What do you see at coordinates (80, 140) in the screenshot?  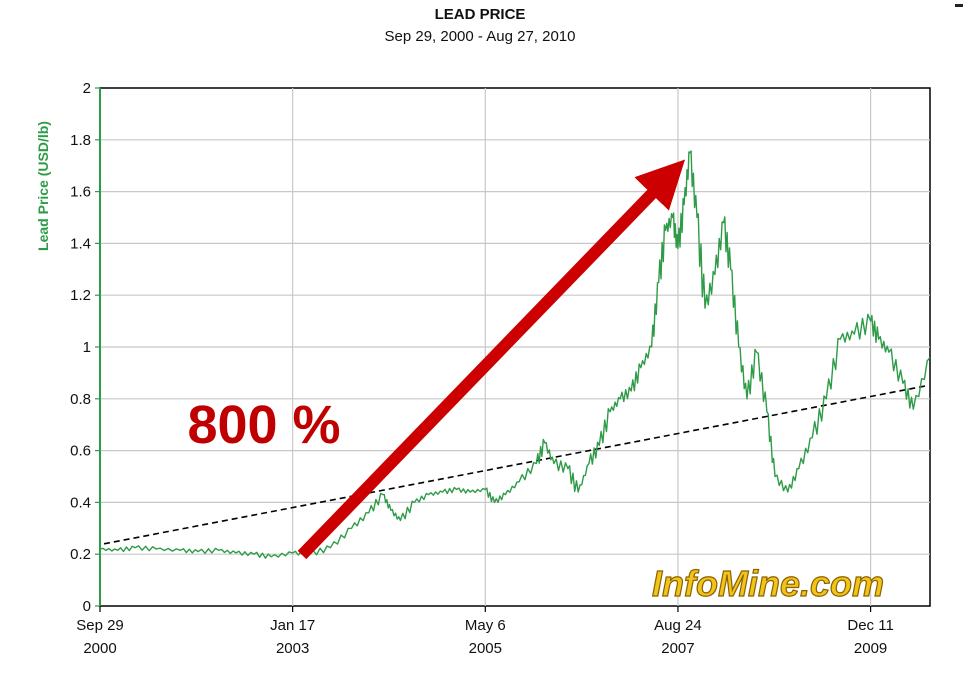 I see `y-tick-label: 1.8` at bounding box center [80, 140].